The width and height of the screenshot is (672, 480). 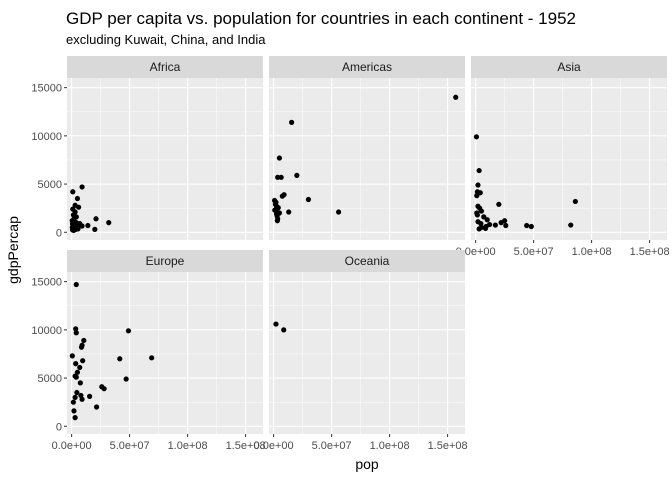 I want to click on y-tick-label: 0, so click(x=59, y=427).